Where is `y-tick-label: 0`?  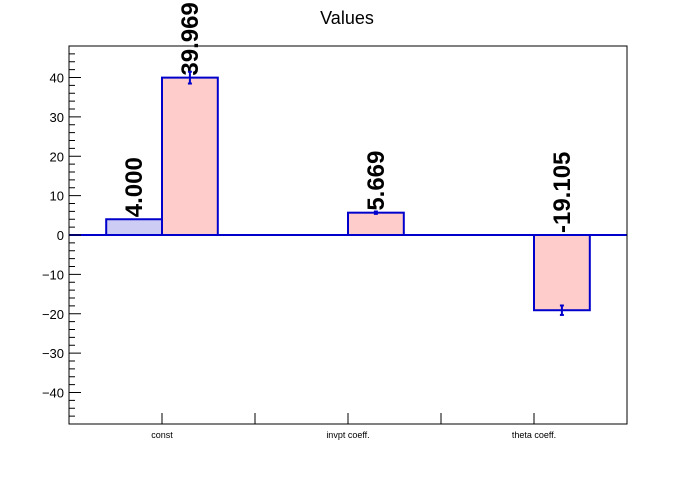
y-tick-label: 0 is located at coordinates (60, 235).